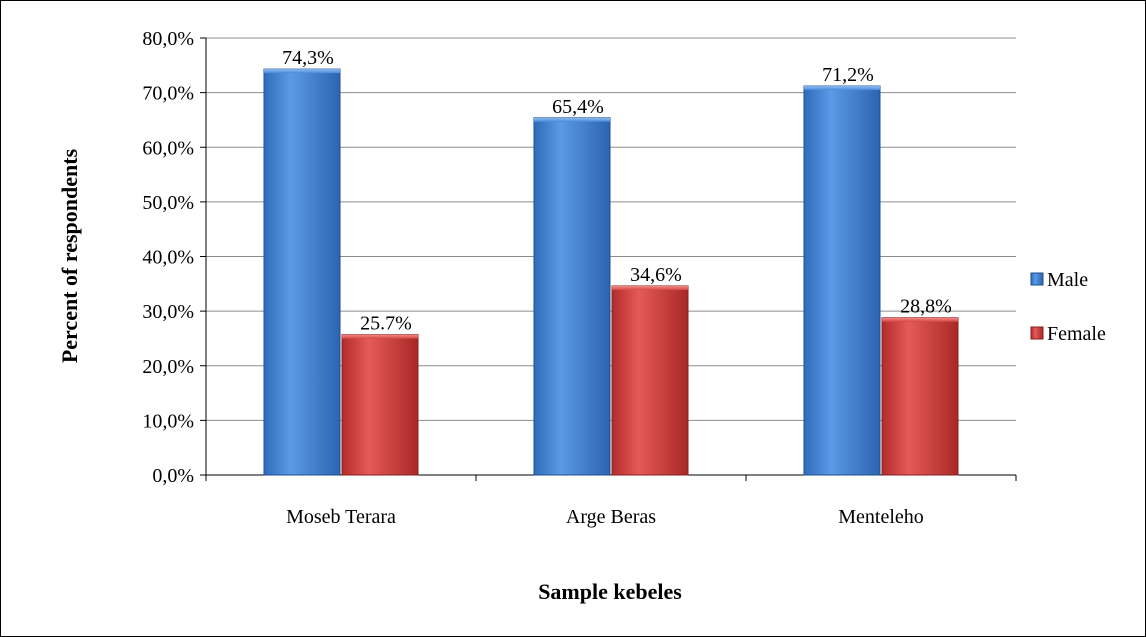 Image resolution: width=1146 pixels, height=637 pixels. Describe the element at coordinates (1068, 307) in the screenshot. I see `legend: Male Female` at that location.